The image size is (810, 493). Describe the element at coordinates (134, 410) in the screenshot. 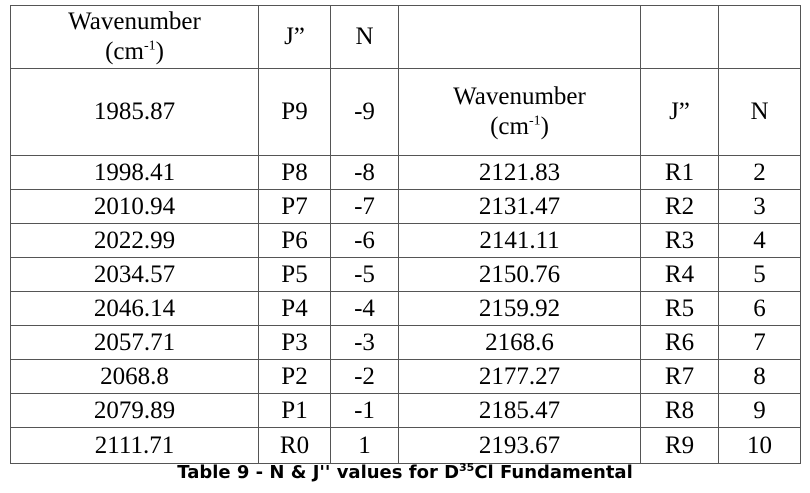

I see `table-cell: 2079.89` at that location.